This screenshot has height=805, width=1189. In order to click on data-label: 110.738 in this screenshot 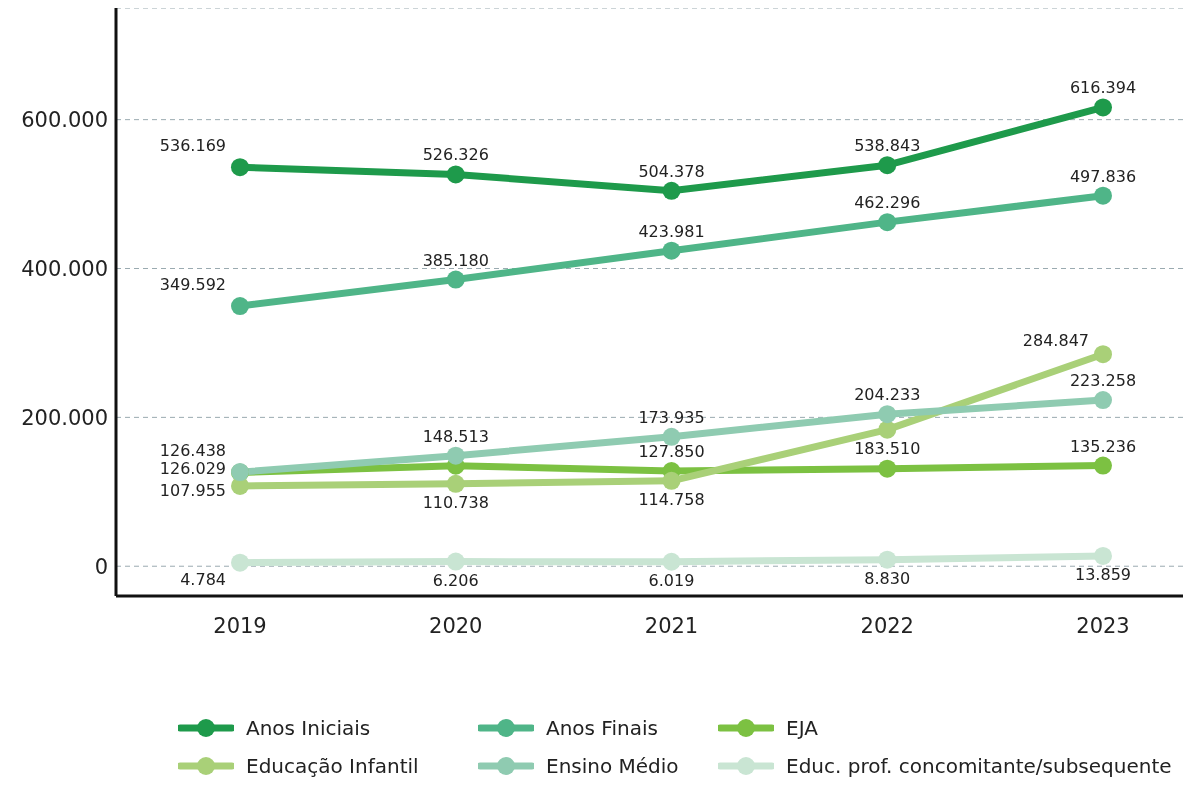, I will do `click(455, 502)`.